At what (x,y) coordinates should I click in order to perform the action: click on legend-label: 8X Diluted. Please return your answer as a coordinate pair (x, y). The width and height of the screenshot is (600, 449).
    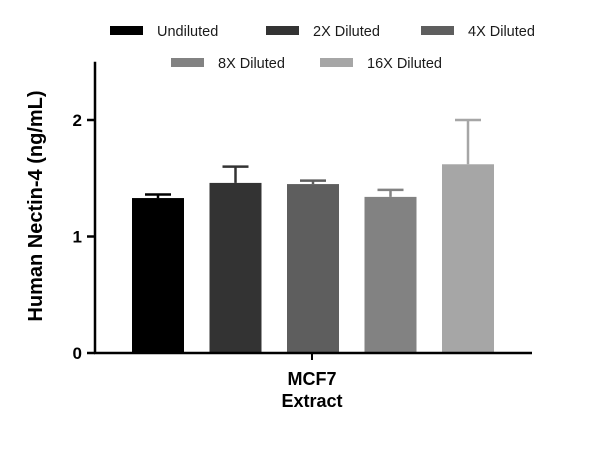
    Looking at the image, I should click on (251, 64).